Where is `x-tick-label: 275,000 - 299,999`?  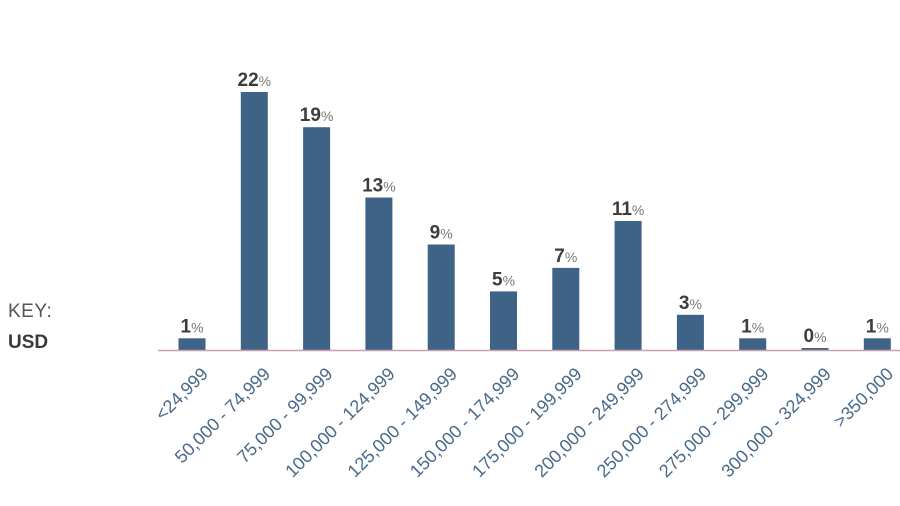
x-tick-label: 275,000 - 299,999 is located at coordinates (713, 422).